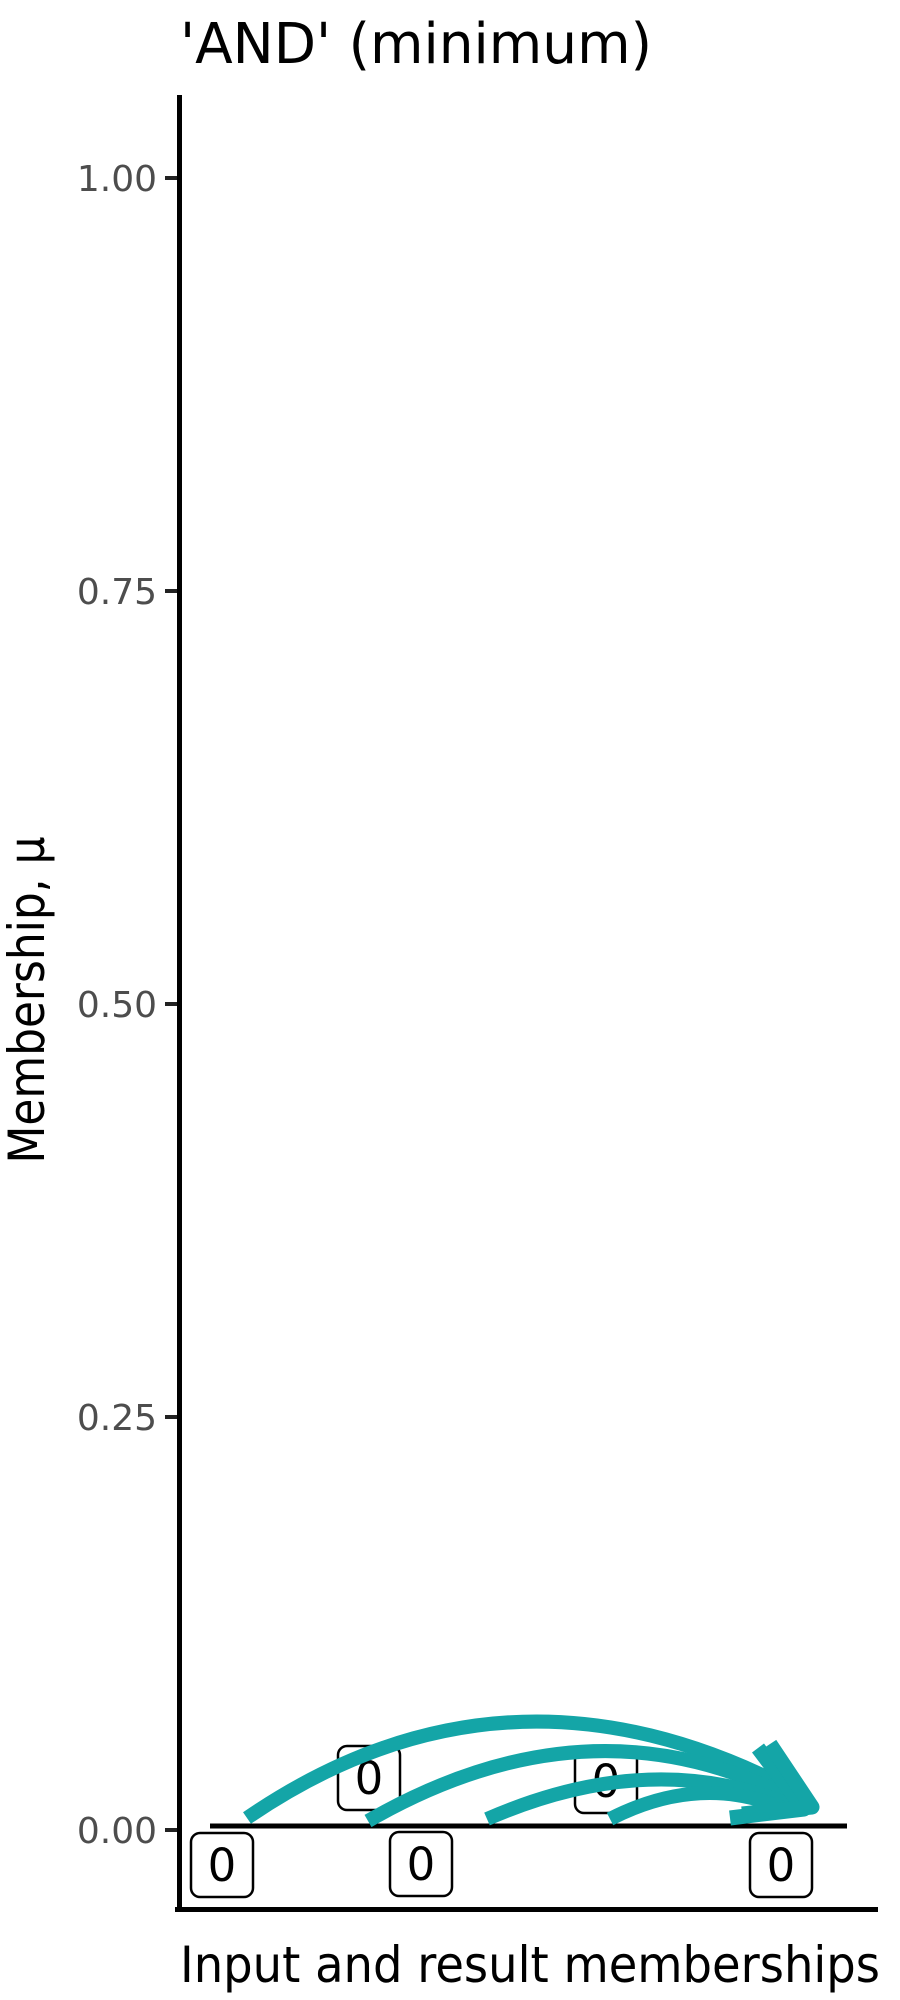 This screenshot has width=900, height=2000. What do you see at coordinates (780, 1780) in the screenshot?
I see `arrow-head-icon` at bounding box center [780, 1780].